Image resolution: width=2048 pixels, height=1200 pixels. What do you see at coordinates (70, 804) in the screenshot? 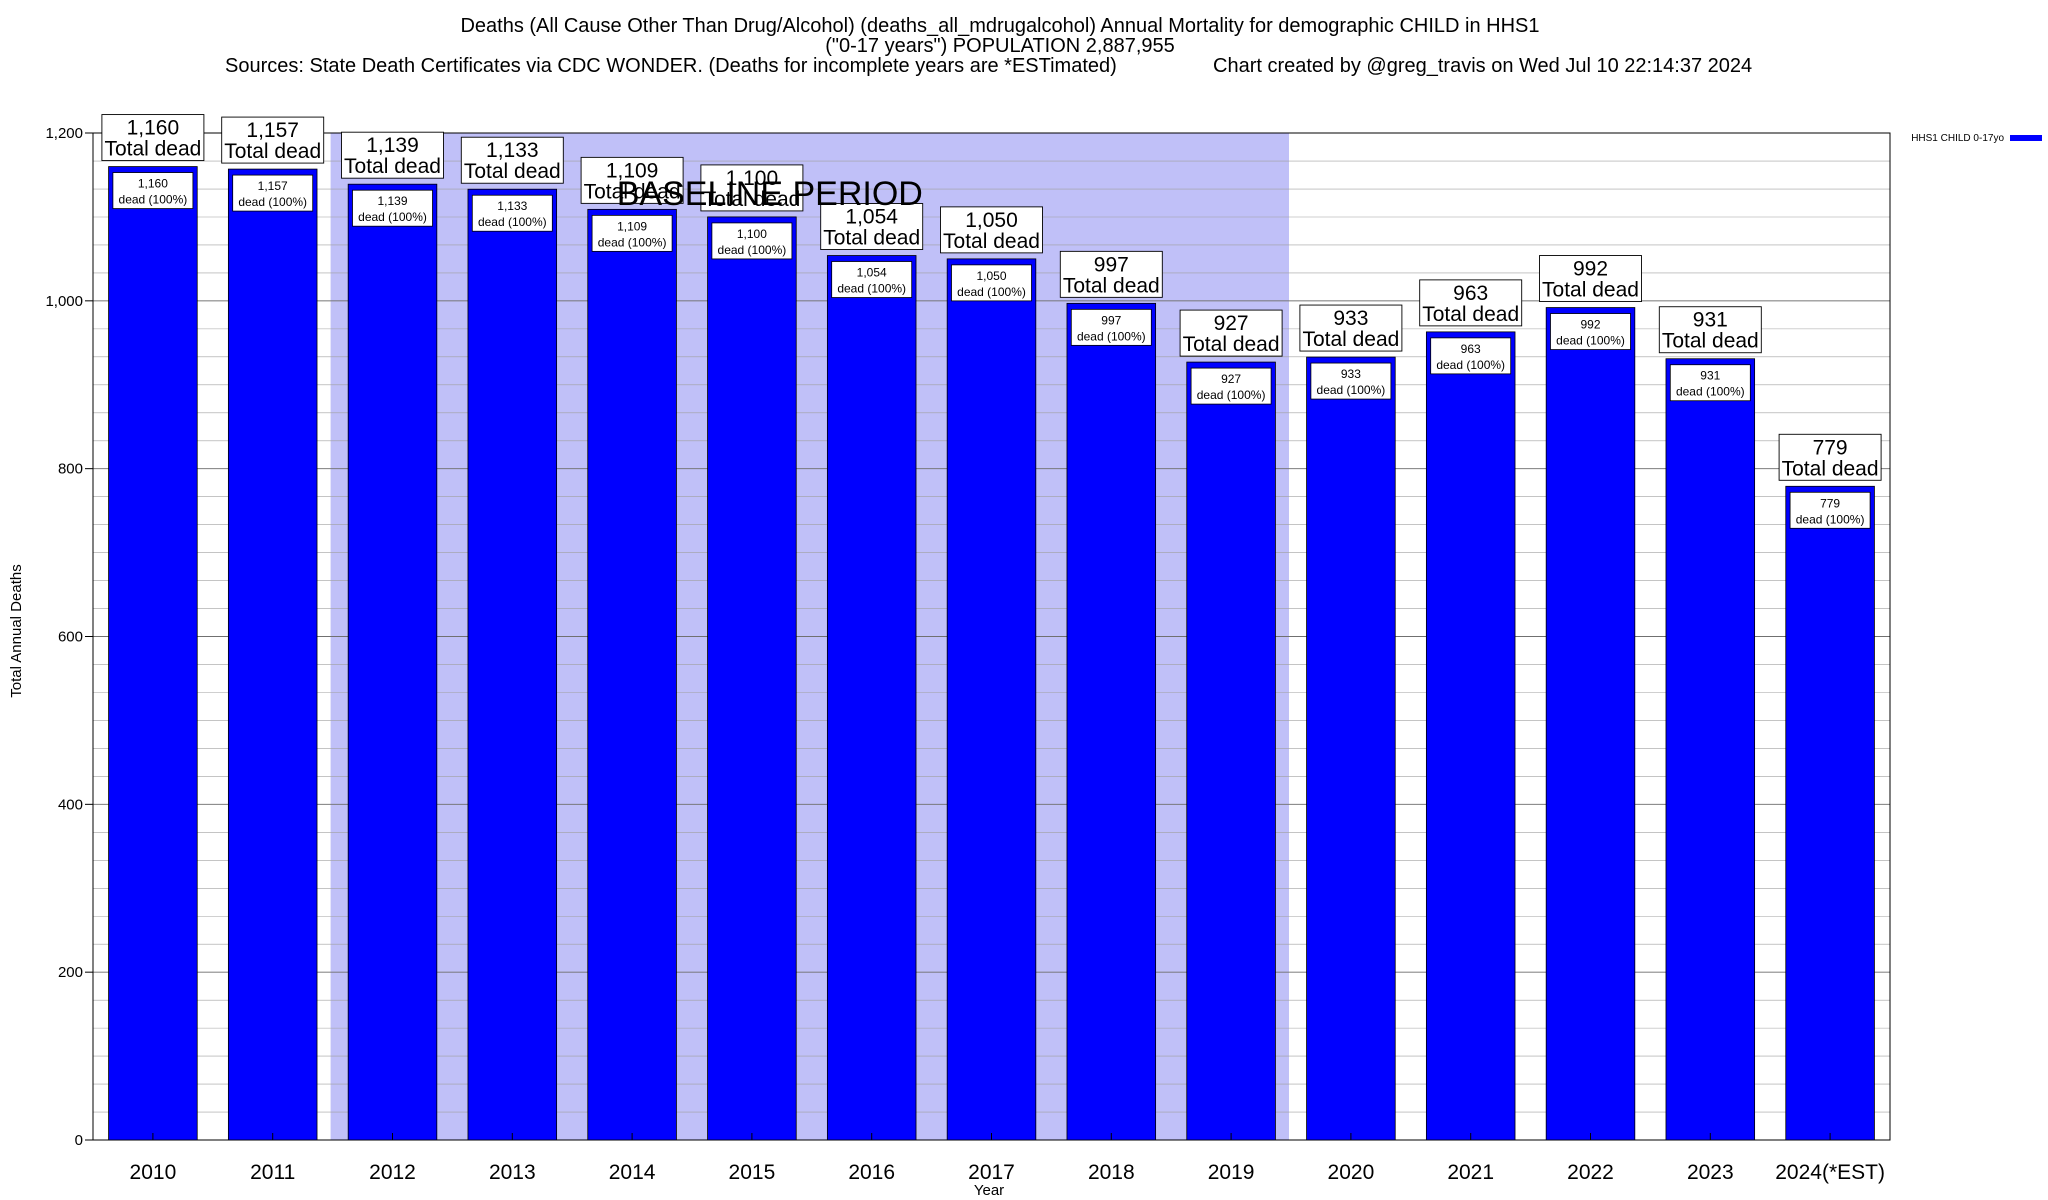
I see `y-tick-label: 400` at bounding box center [70, 804].